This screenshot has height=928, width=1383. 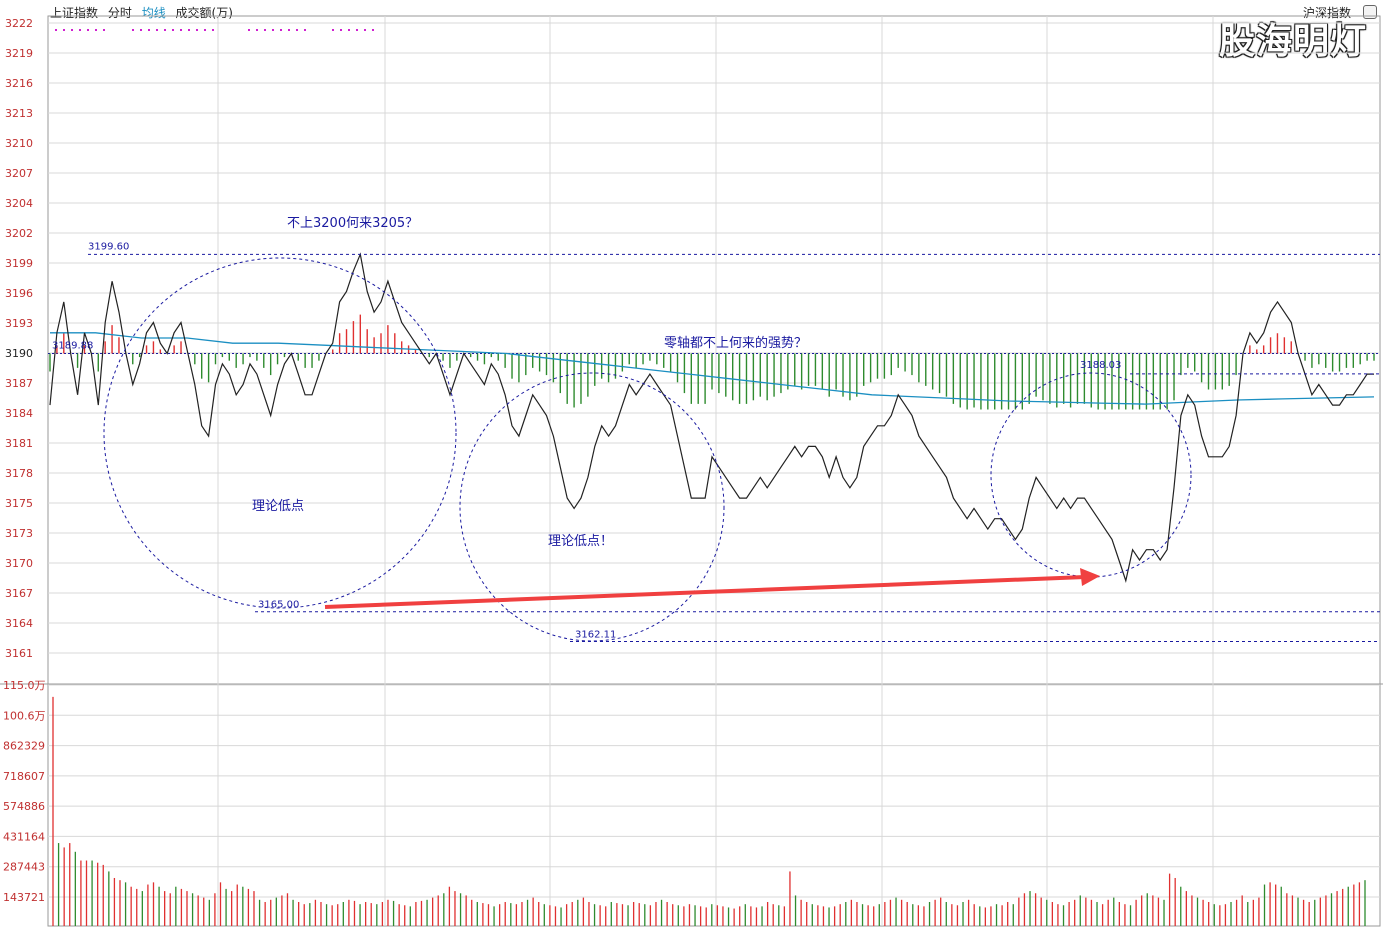 I want to click on y-tick-label: 3164, so click(x=19, y=623).